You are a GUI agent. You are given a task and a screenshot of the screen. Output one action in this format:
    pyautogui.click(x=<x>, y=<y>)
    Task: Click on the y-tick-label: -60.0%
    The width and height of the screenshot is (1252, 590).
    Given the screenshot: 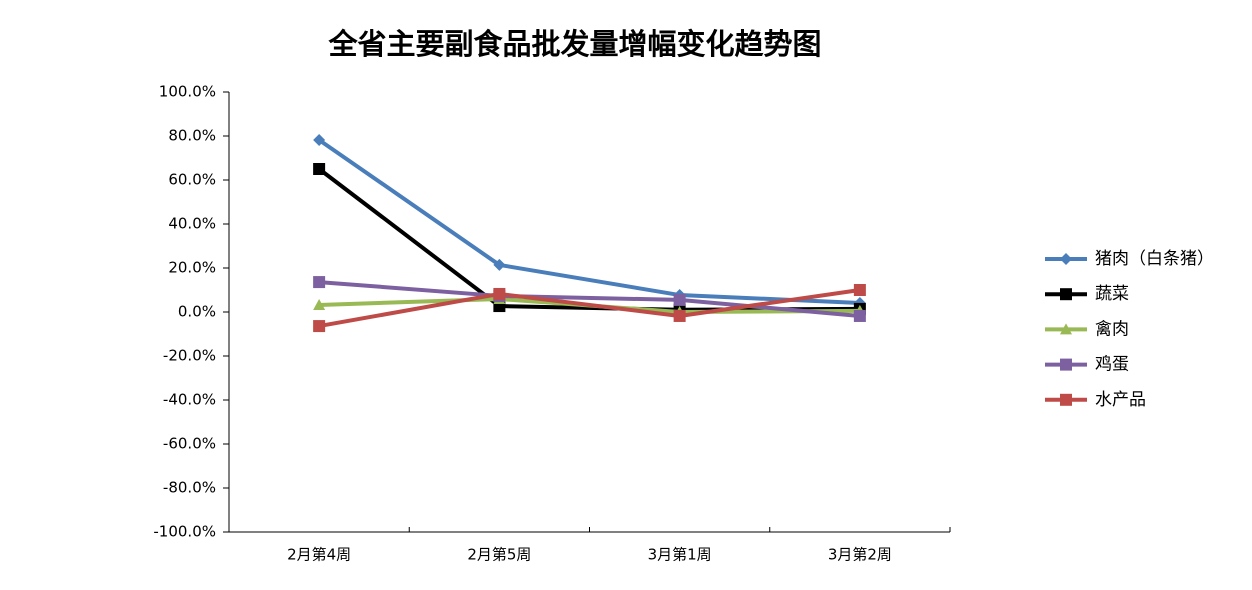 What is the action you would take?
    pyautogui.click(x=189, y=444)
    